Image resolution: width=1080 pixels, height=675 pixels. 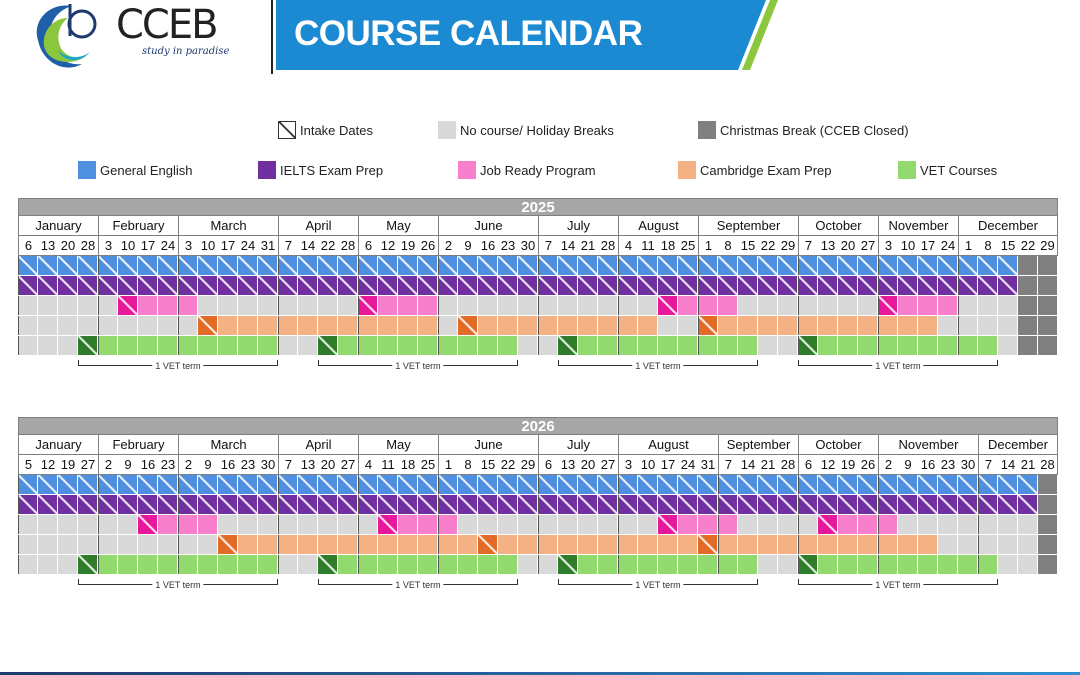 I want to click on month-label: August, so click(x=658, y=225).